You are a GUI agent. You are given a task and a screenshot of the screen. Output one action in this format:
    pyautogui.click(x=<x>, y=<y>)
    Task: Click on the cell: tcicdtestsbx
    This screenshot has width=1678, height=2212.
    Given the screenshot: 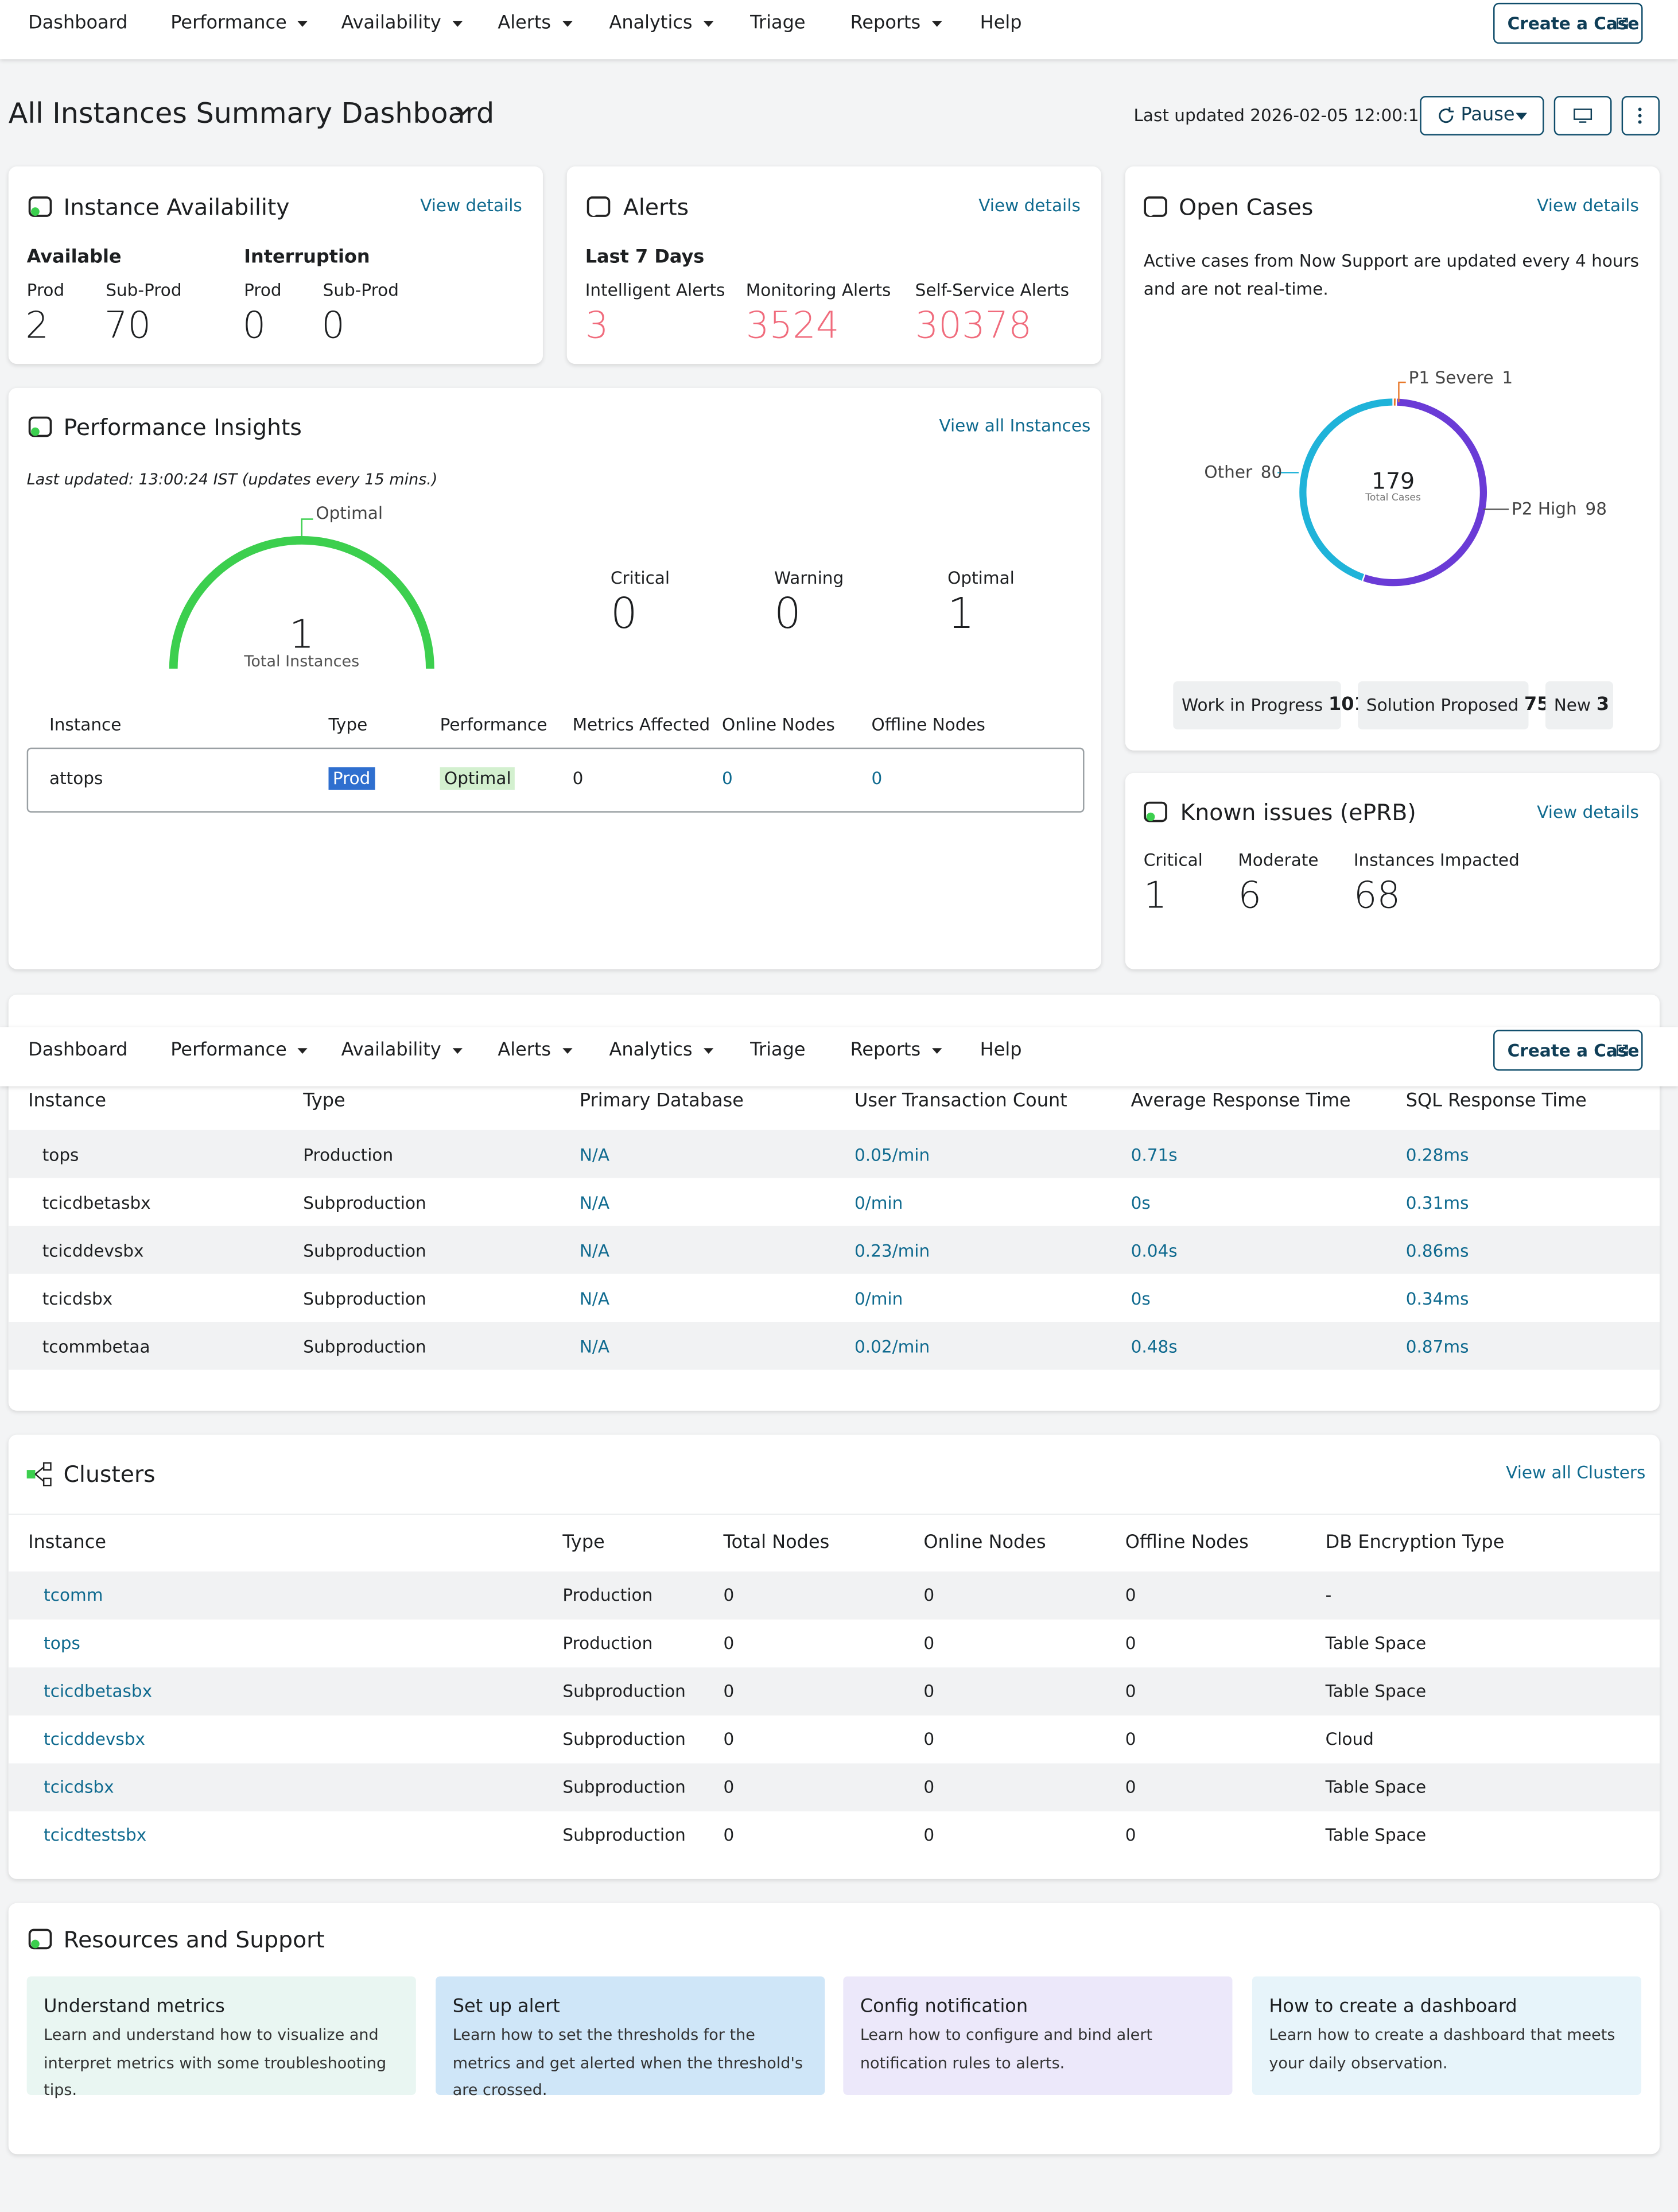 What is the action you would take?
    pyautogui.click(x=95, y=1835)
    